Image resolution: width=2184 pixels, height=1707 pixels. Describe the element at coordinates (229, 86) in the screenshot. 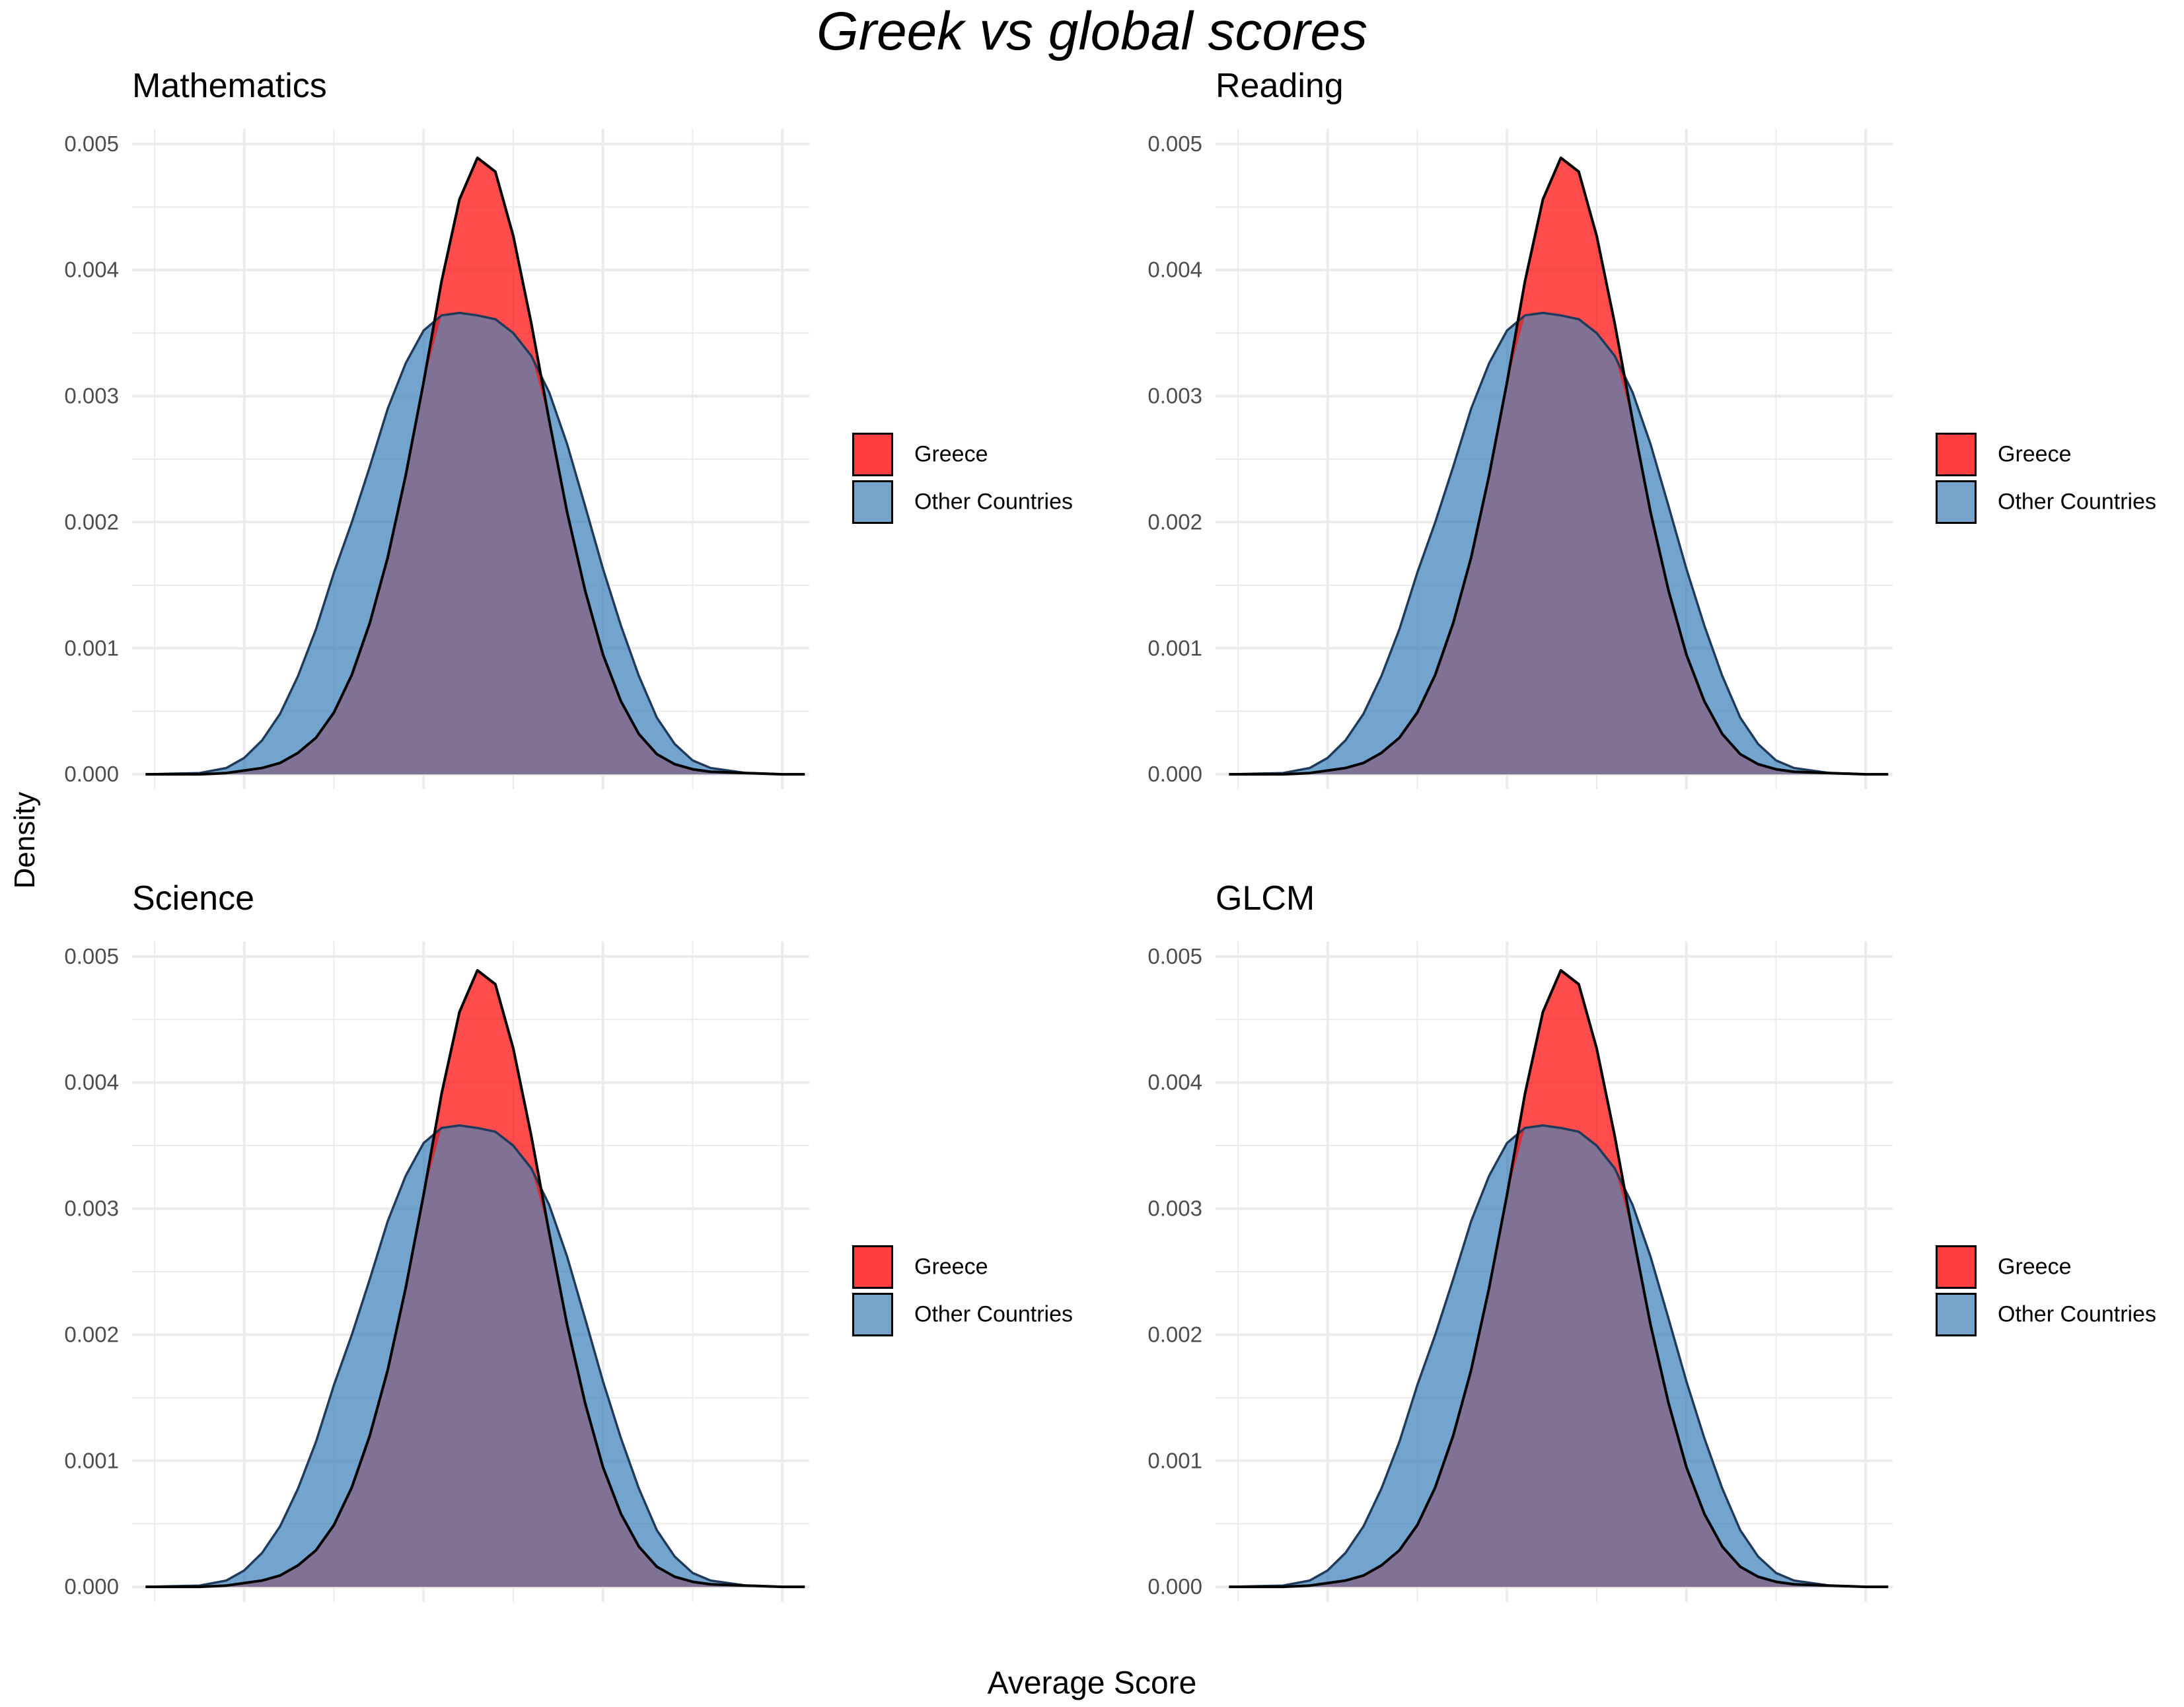

I see `panel-title: Mathematics` at that location.